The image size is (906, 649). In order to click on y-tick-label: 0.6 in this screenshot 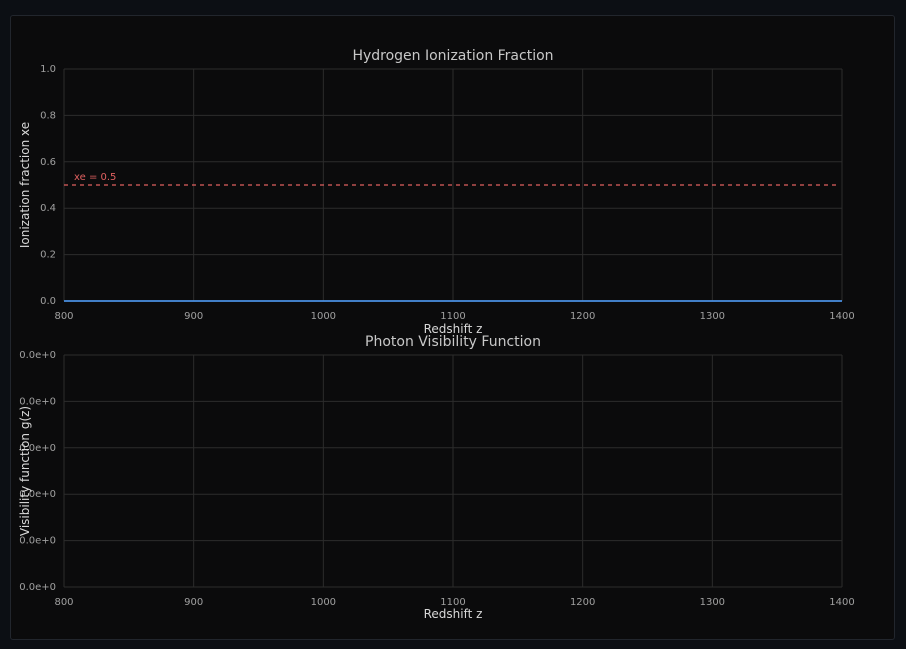, I will do `click(48, 162)`.